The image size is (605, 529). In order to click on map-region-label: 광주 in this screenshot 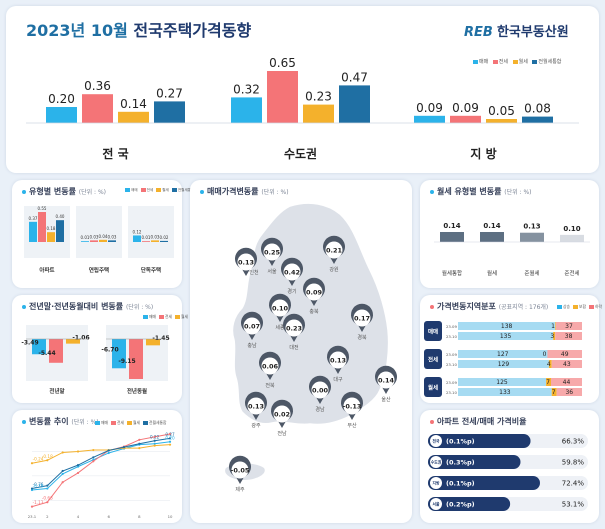, I will do `click(256, 425)`.